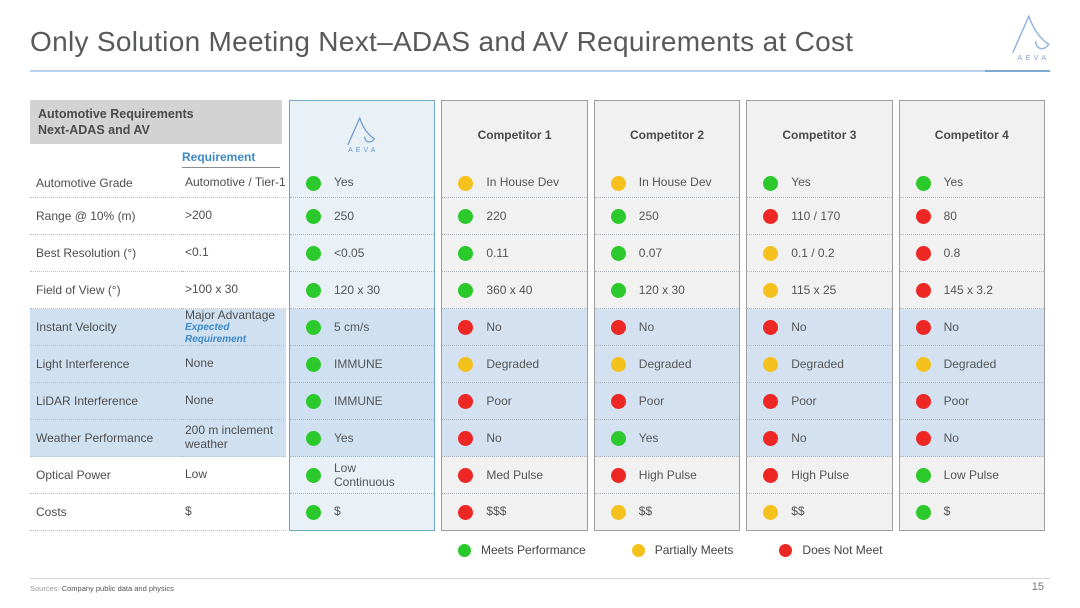 Image resolution: width=1080 pixels, height=608 pixels. What do you see at coordinates (234, 475) in the screenshot?
I see `row-requirement: Low` at bounding box center [234, 475].